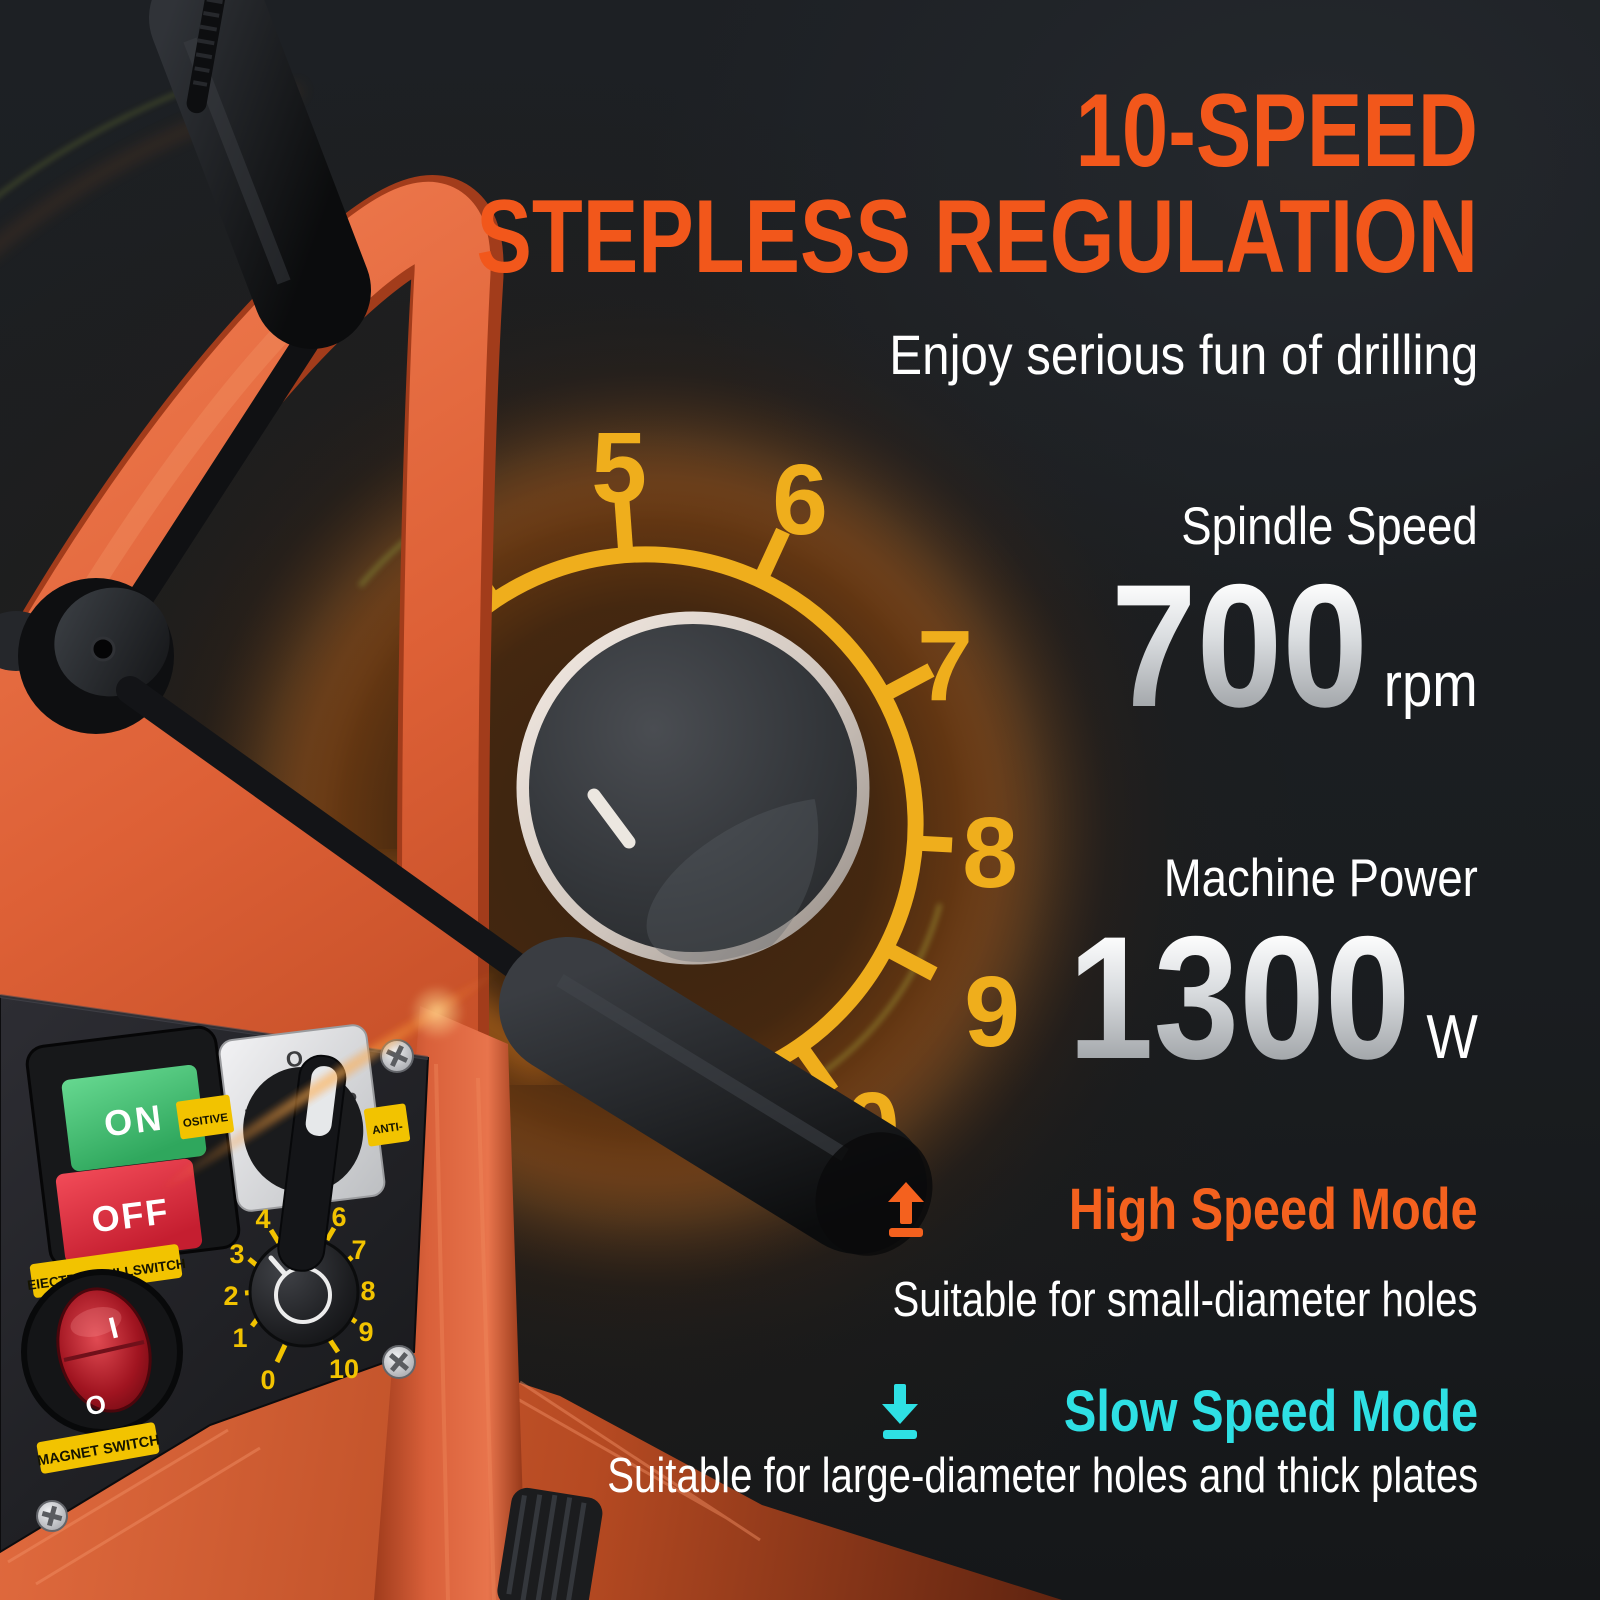 The image size is (1600, 1600). What do you see at coordinates (1240, 646) in the screenshot?
I see `spindle-speed-value: 700` at bounding box center [1240, 646].